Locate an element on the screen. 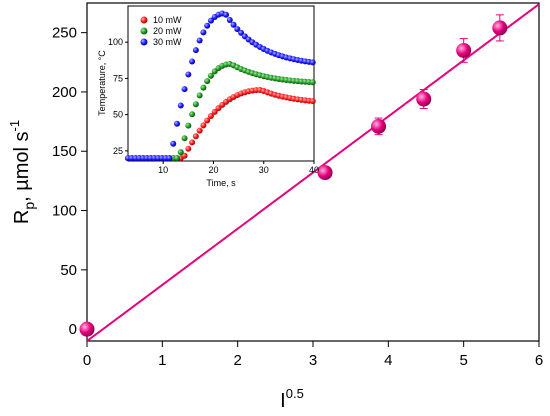 This screenshot has height=416, width=550. x-axis-title: I0.5 is located at coordinates (292, 399).